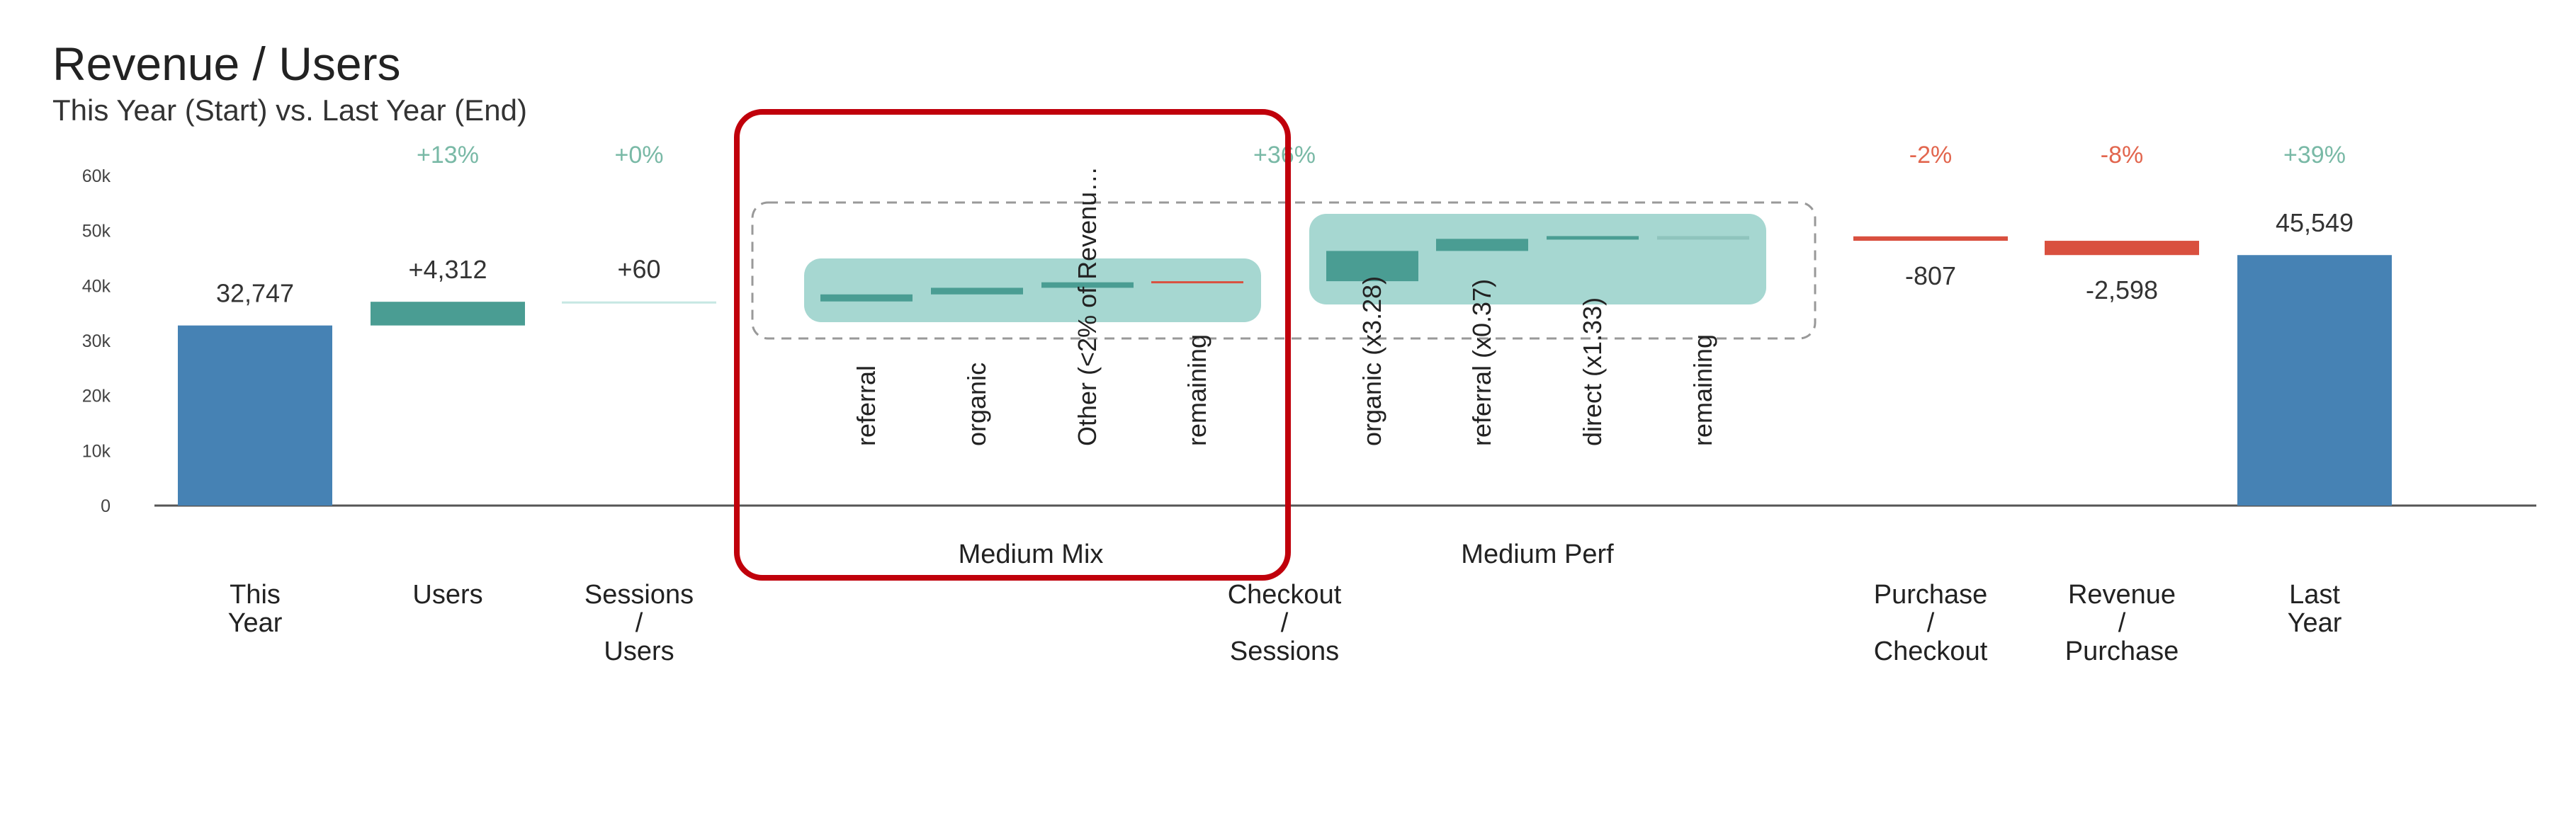 The width and height of the screenshot is (2576, 815). What do you see at coordinates (1930, 155) in the screenshot?
I see `percent-change-label: -2%` at bounding box center [1930, 155].